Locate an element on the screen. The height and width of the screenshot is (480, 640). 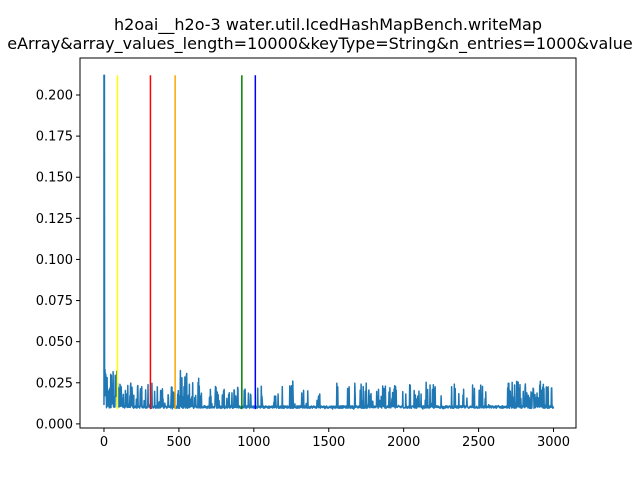
x-tick-label: 3000 is located at coordinates (553, 442).